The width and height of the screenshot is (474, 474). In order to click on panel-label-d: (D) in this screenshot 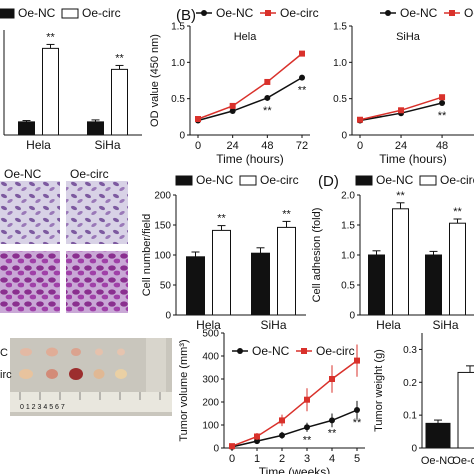, I will do `click(328, 181)`.